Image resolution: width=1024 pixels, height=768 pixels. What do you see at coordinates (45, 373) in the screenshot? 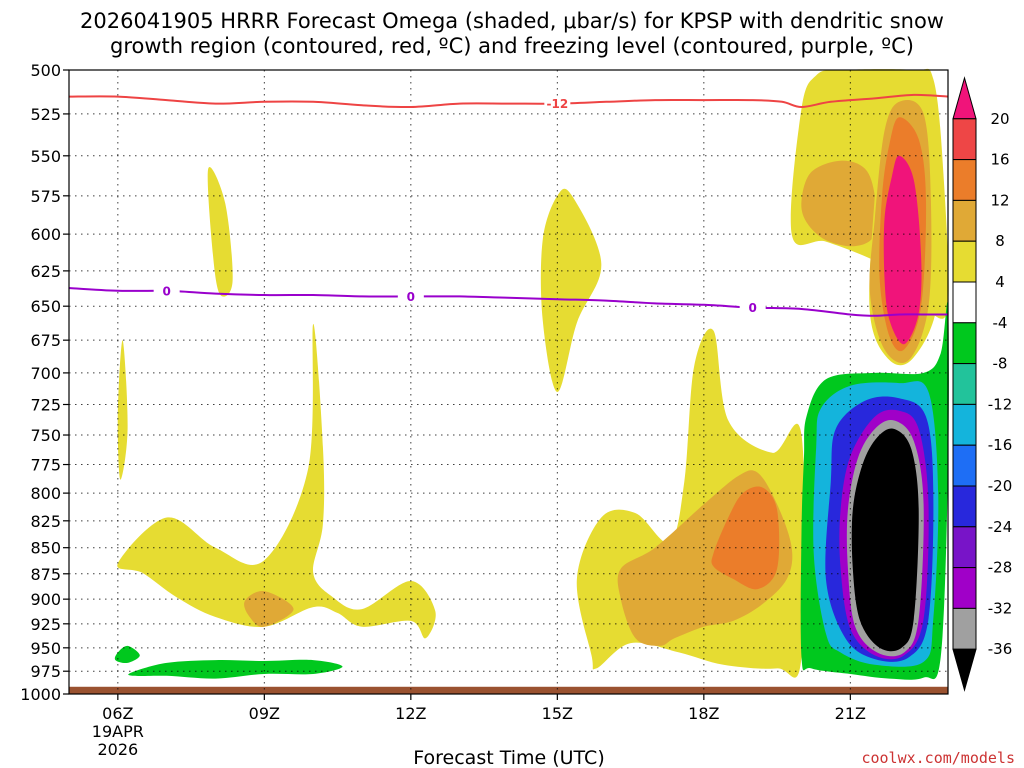
I see `y-tick-label: 700` at bounding box center [45, 373].